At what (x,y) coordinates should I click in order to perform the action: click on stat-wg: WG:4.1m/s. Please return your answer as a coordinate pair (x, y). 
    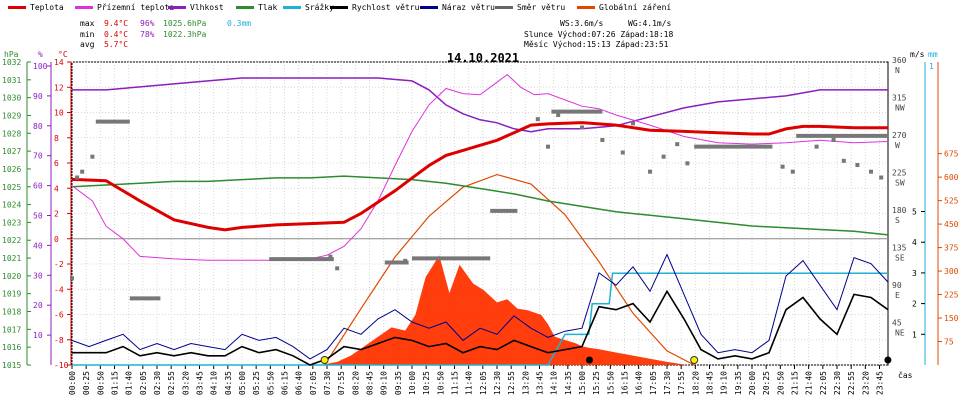
    Looking at the image, I should click on (650, 23).